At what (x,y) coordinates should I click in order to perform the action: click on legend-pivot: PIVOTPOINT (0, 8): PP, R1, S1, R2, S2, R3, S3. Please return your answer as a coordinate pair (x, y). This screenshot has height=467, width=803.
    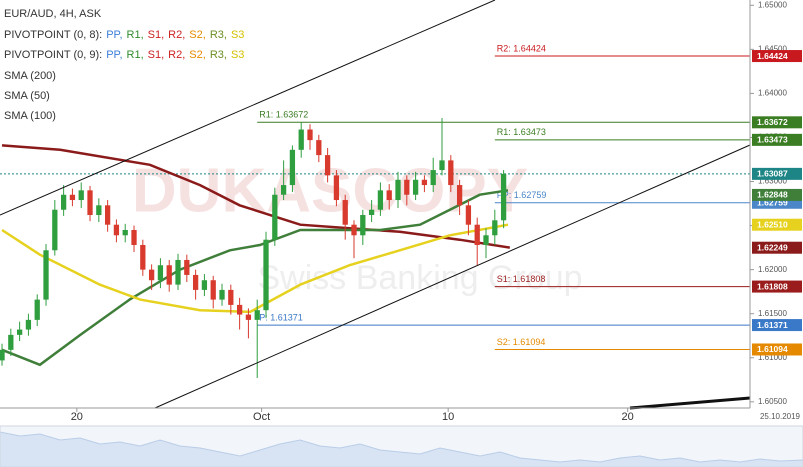
    Looking at the image, I should click on (124, 35).